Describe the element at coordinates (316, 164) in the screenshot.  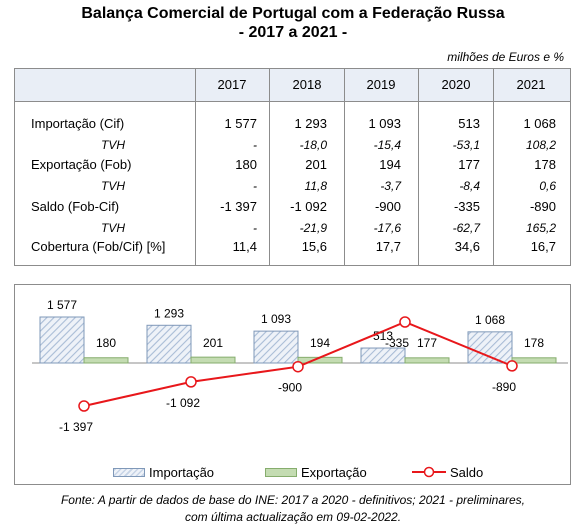
I see `table-cell: 201` at that location.